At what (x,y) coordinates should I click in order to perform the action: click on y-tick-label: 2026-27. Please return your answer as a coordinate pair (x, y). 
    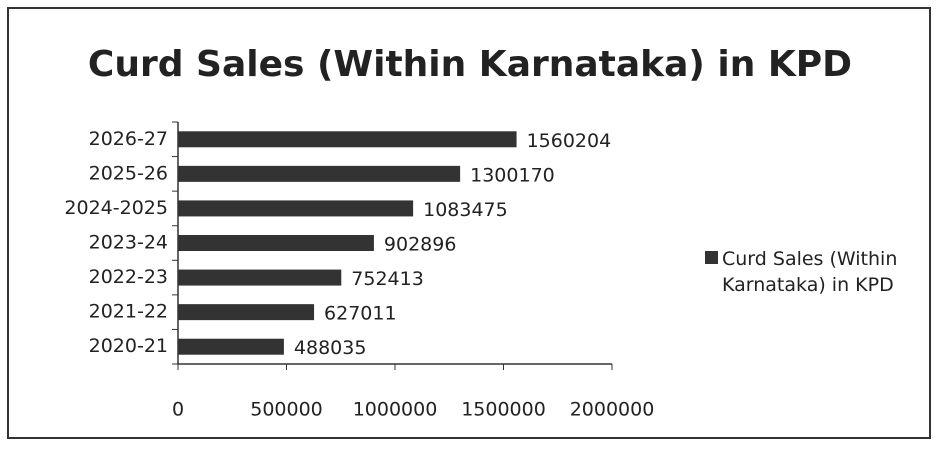
    Looking at the image, I should click on (128, 139).